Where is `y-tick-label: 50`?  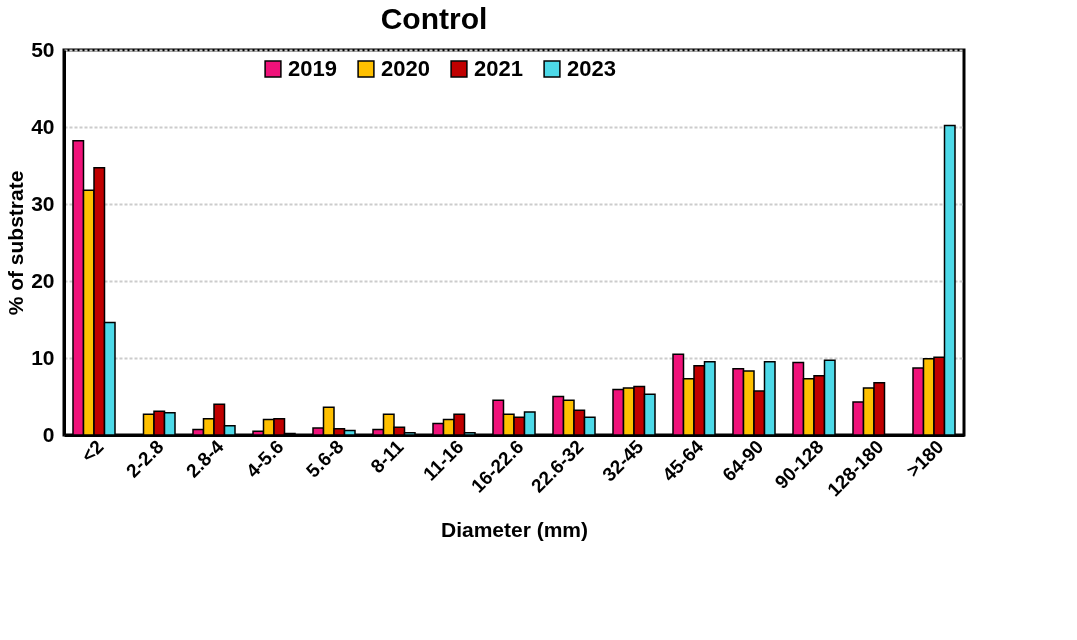
y-tick-label: 50 is located at coordinates (43, 49).